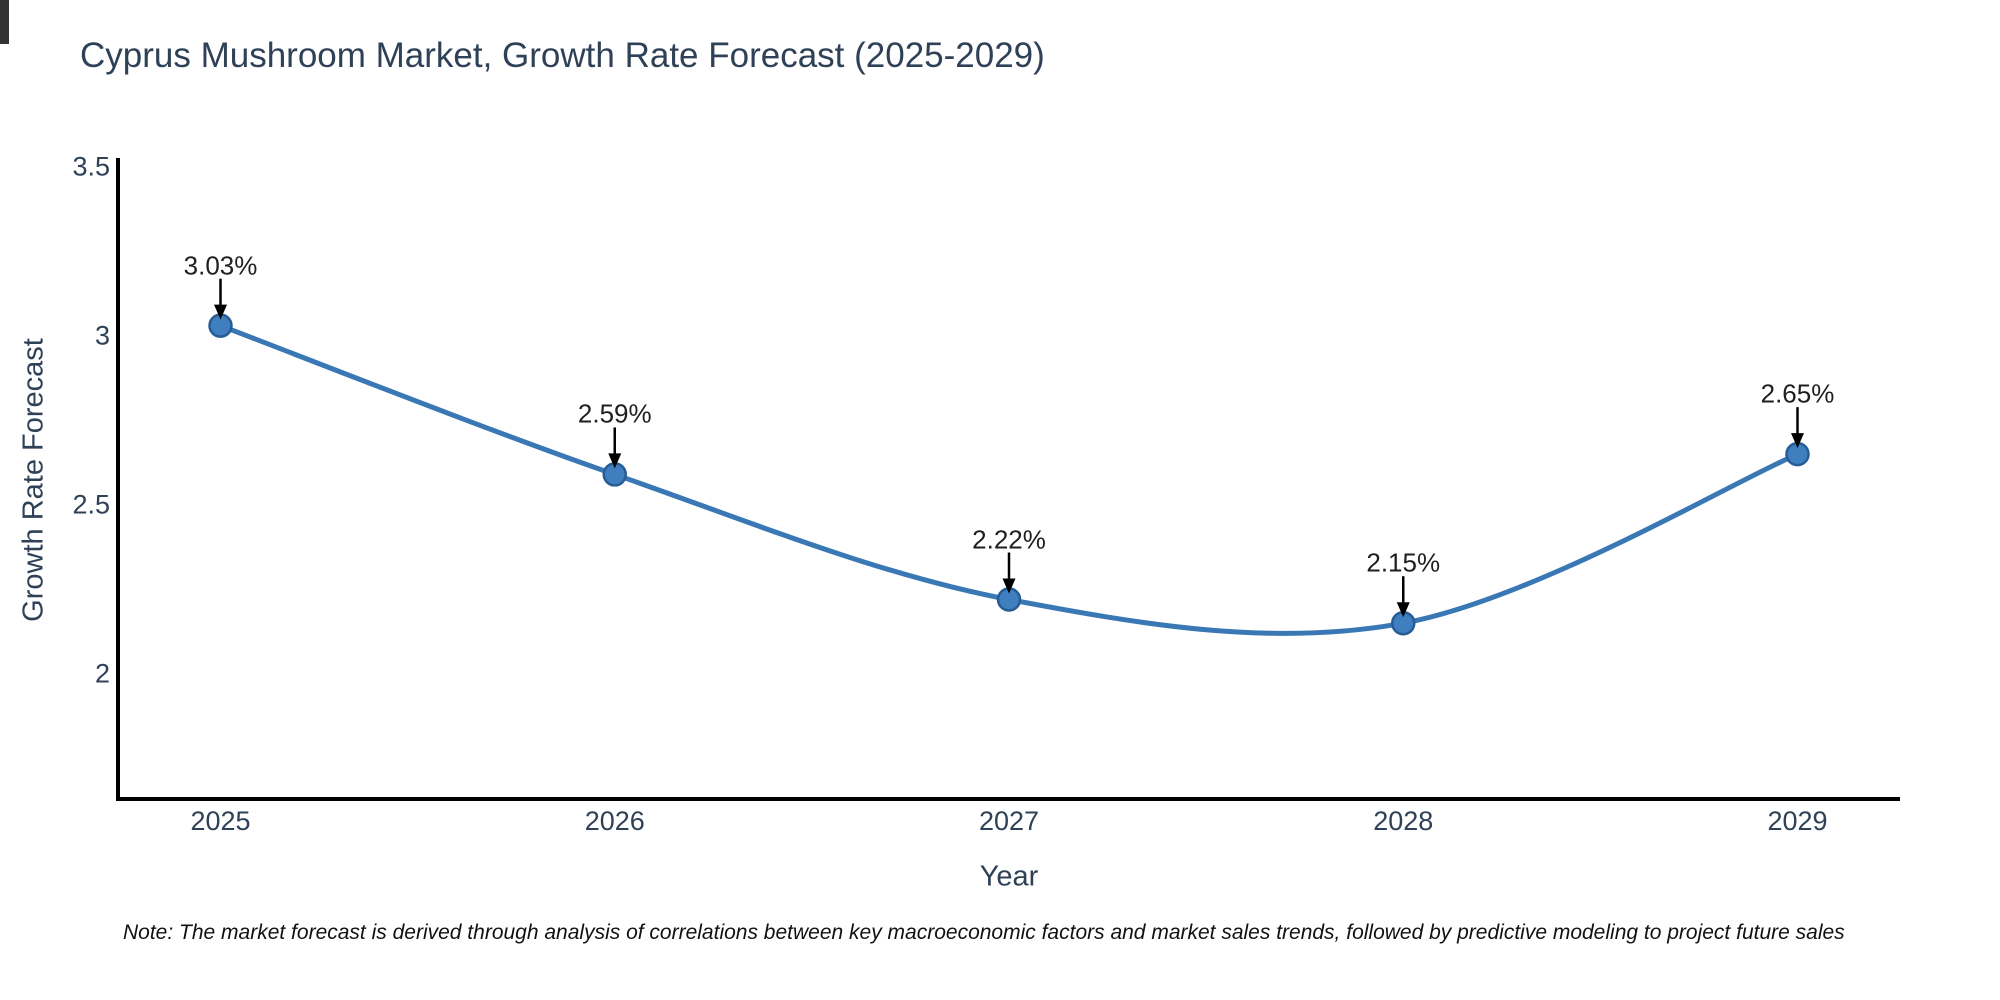 The width and height of the screenshot is (2000, 1000). Describe the element at coordinates (91, 166) in the screenshot. I see `y-tick-label: 3.5` at that location.